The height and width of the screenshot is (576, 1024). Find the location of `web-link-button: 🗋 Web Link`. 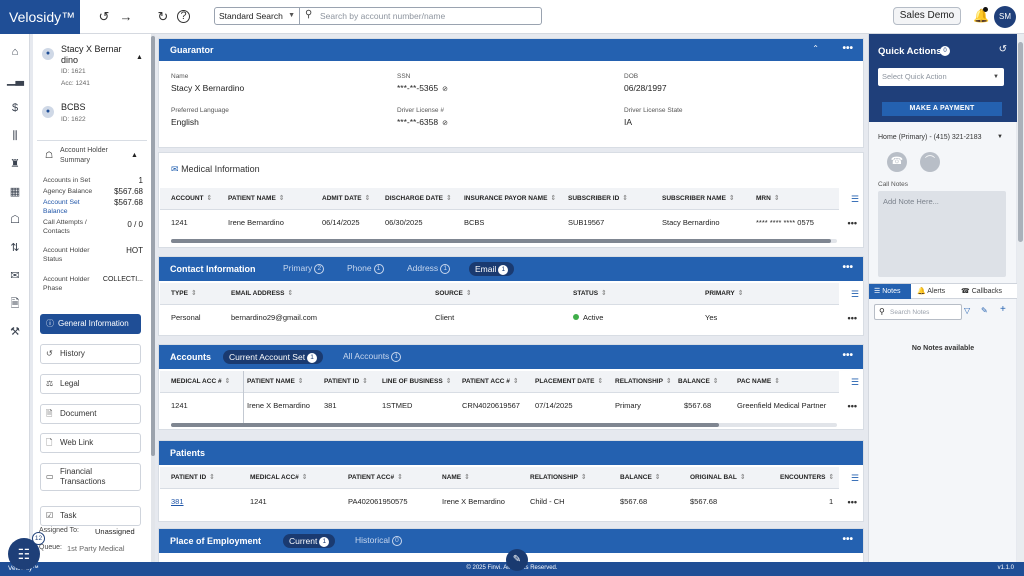

web-link-button: 🗋 Web Link is located at coordinates (90, 443).